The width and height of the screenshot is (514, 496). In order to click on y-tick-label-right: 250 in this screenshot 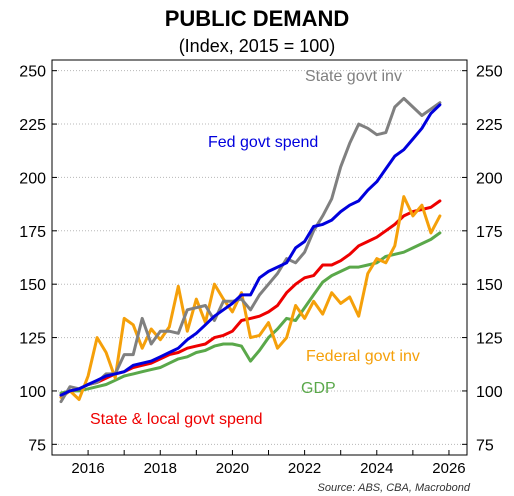, I will do `click(489, 72)`.